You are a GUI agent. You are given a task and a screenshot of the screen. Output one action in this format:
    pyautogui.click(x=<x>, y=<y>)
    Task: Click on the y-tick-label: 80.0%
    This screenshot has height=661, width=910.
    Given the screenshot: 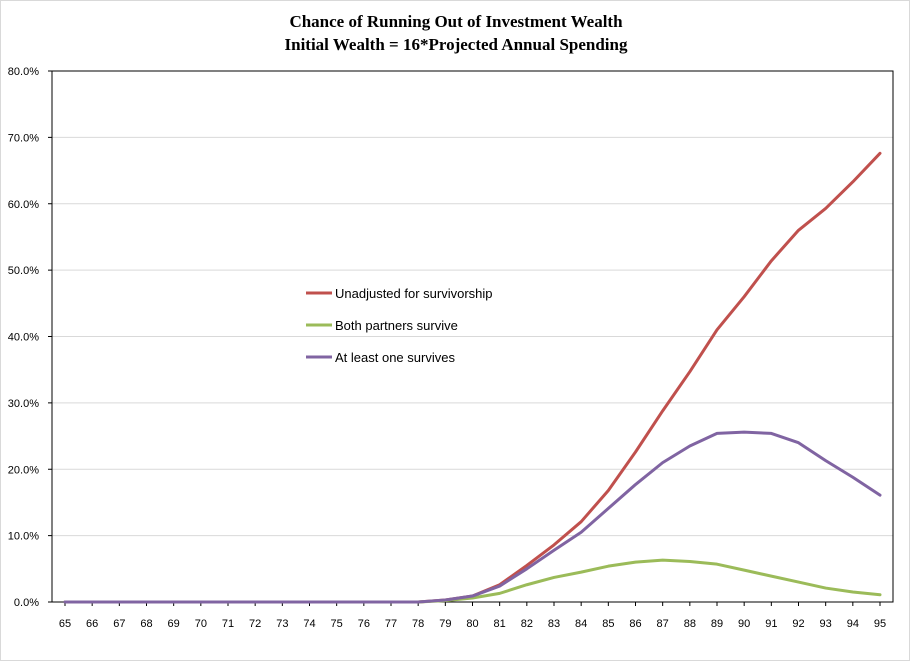 What is the action you would take?
    pyautogui.click(x=23, y=72)
    